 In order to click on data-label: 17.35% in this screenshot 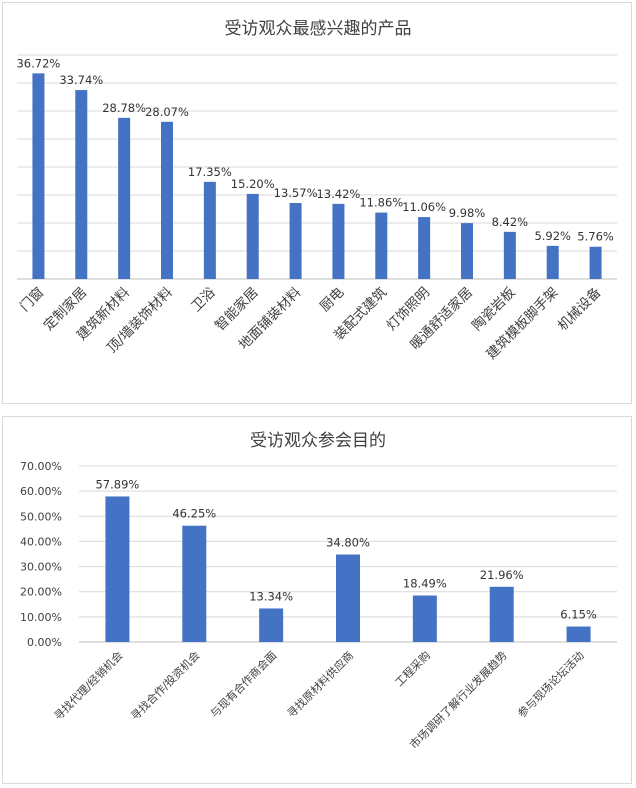, I will do `click(210, 172)`.